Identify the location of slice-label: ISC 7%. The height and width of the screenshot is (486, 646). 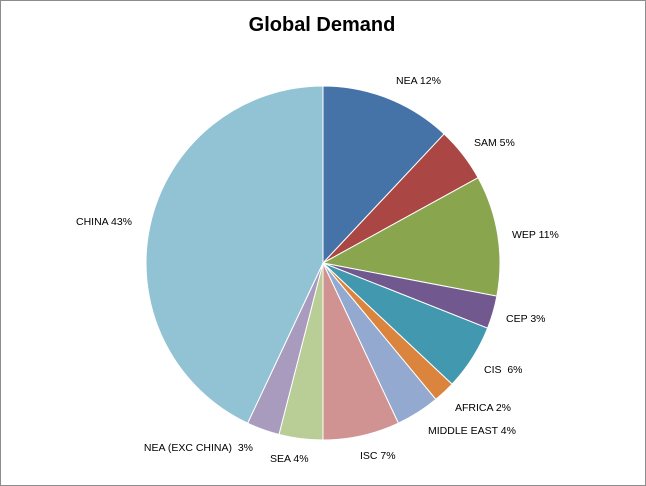
(378, 456).